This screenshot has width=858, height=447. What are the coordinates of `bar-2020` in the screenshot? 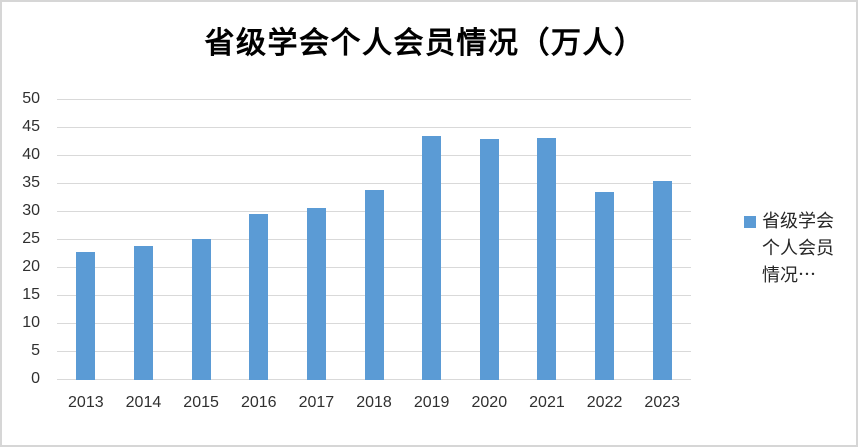 It's located at (489, 259).